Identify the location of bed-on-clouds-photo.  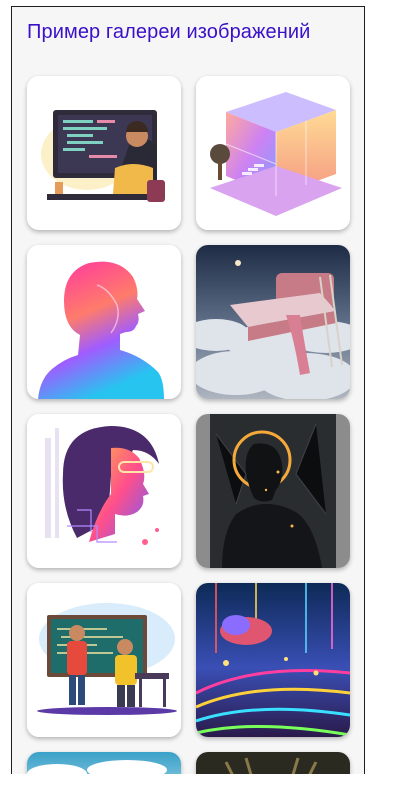
(273, 322).